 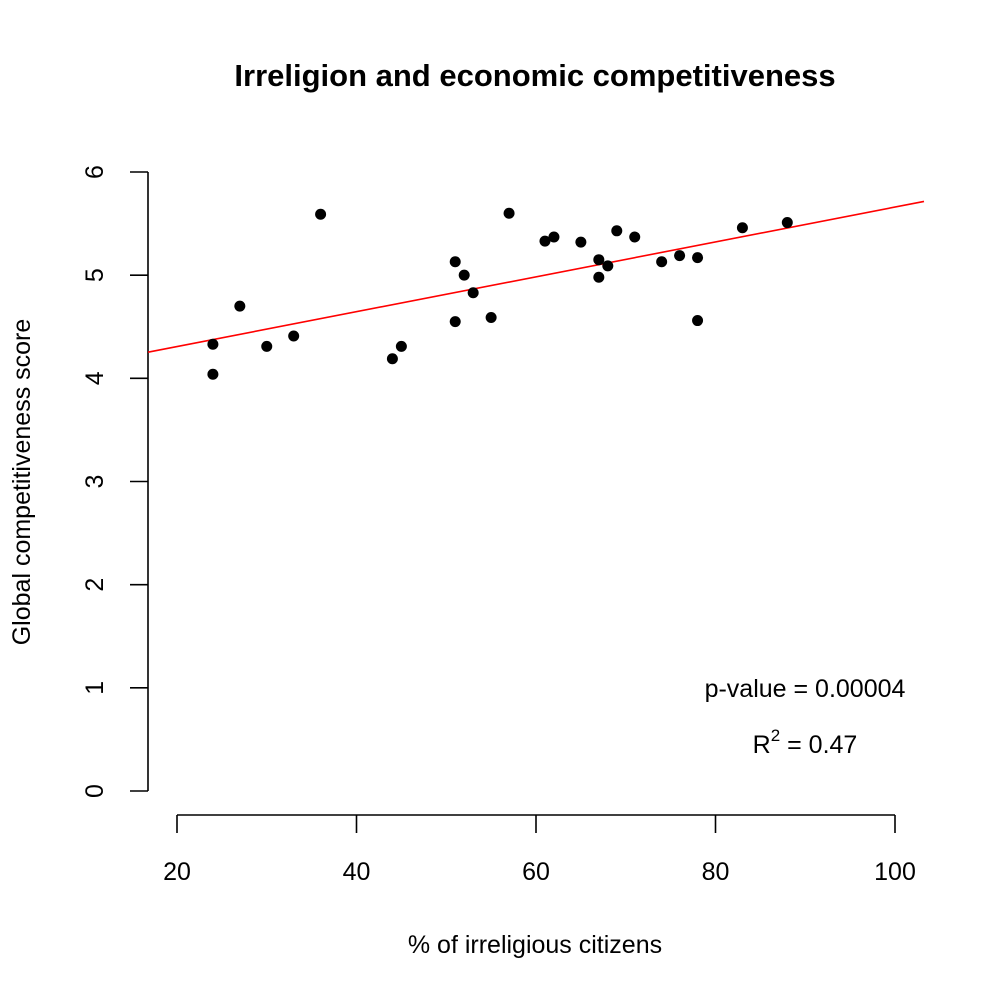 What do you see at coordinates (95, 482) in the screenshot?
I see `y-tick-label: 3` at bounding box center [95, 482].